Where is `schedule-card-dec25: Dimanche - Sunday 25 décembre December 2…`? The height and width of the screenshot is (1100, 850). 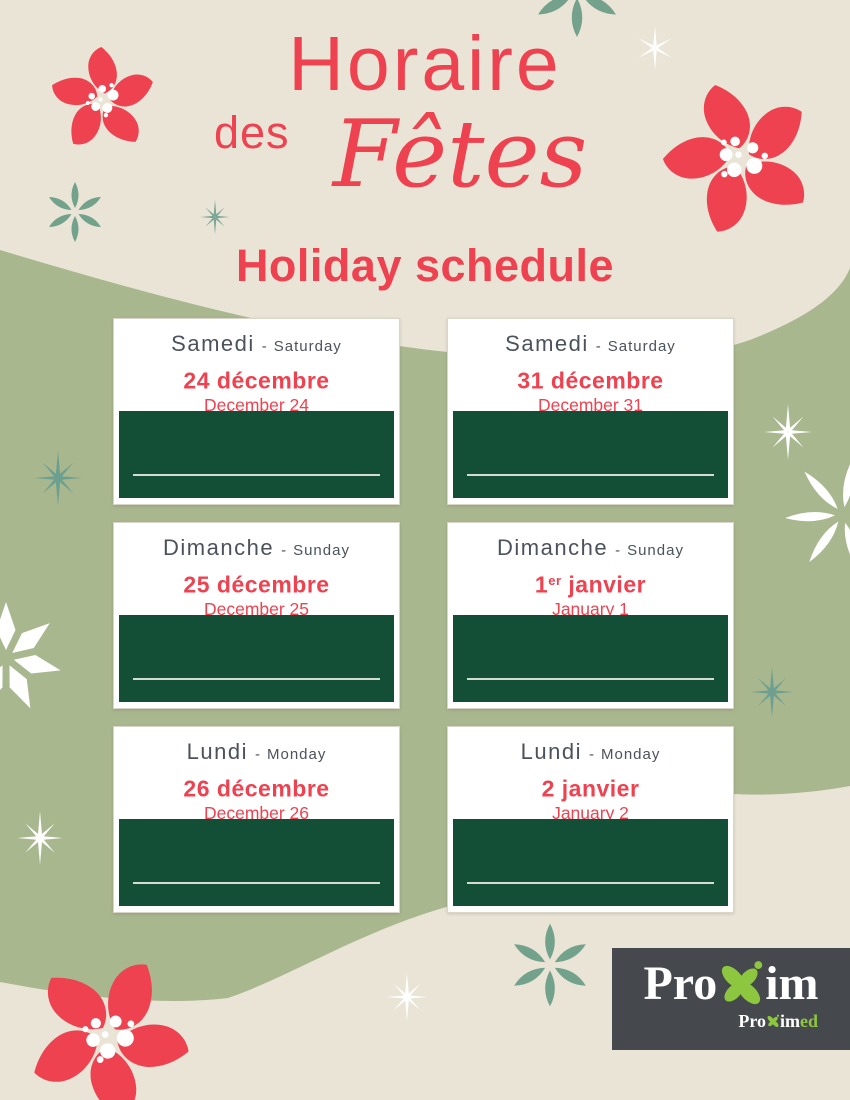
schedule-card-dec25: Dimanche - Sunday 25 décembre December 2… is located at coordinates (256, 615).